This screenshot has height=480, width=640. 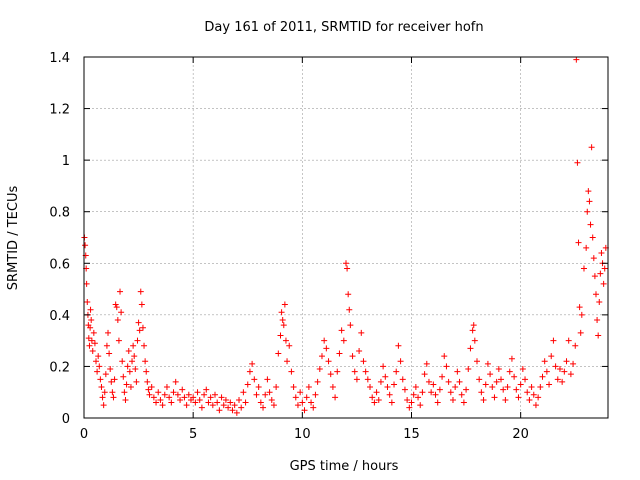 I want to click on y-tick-label: 0, so click(x=66, y=419).